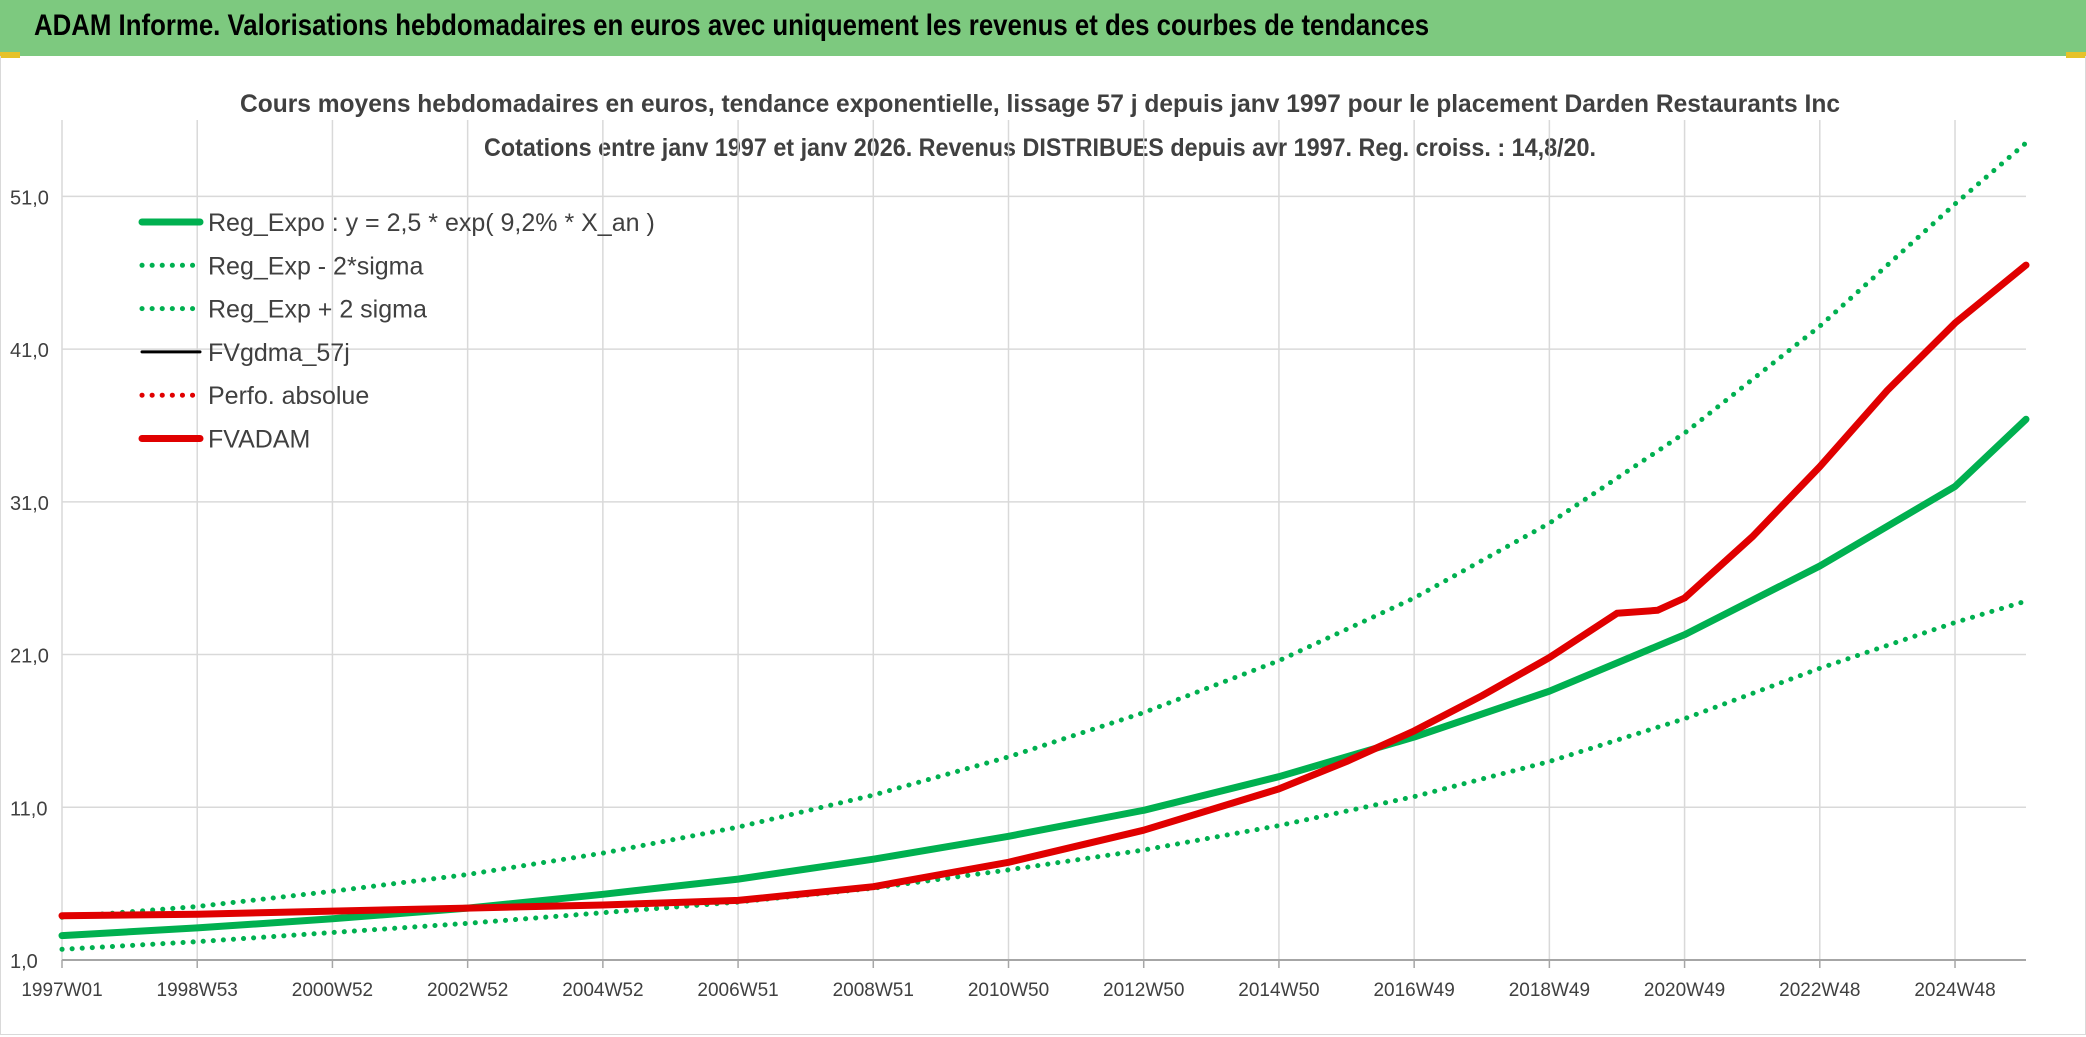 The width and height of the screenshot is (2086, 1037). I want to click on x-tick-label: 1998W53, so click(197, 990).